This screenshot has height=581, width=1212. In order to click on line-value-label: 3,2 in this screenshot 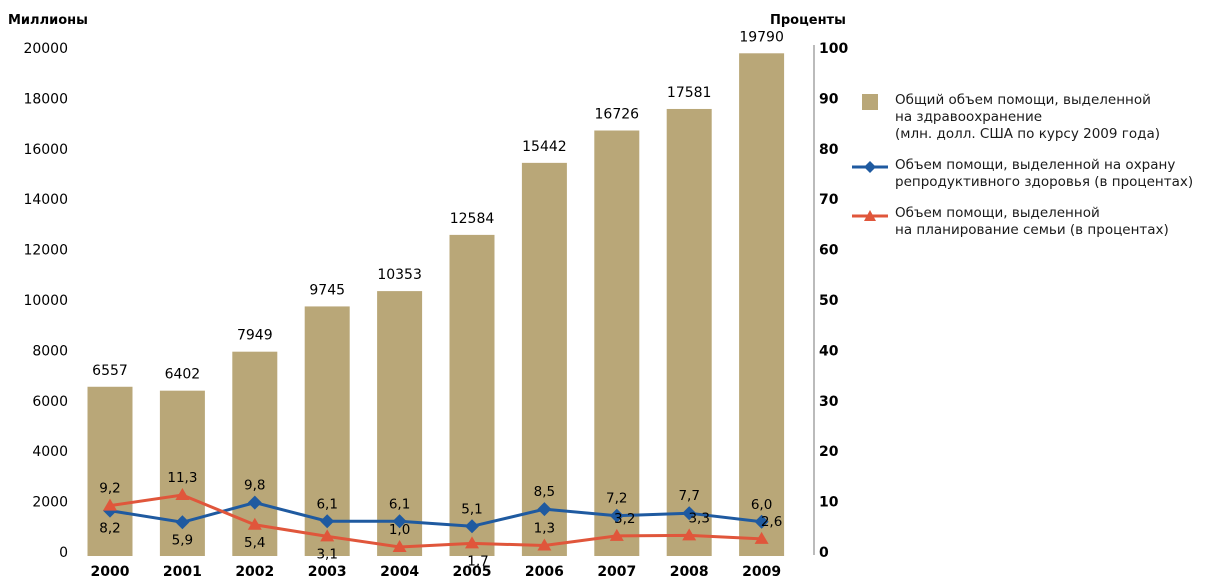, I will do `click(624, 519)`.